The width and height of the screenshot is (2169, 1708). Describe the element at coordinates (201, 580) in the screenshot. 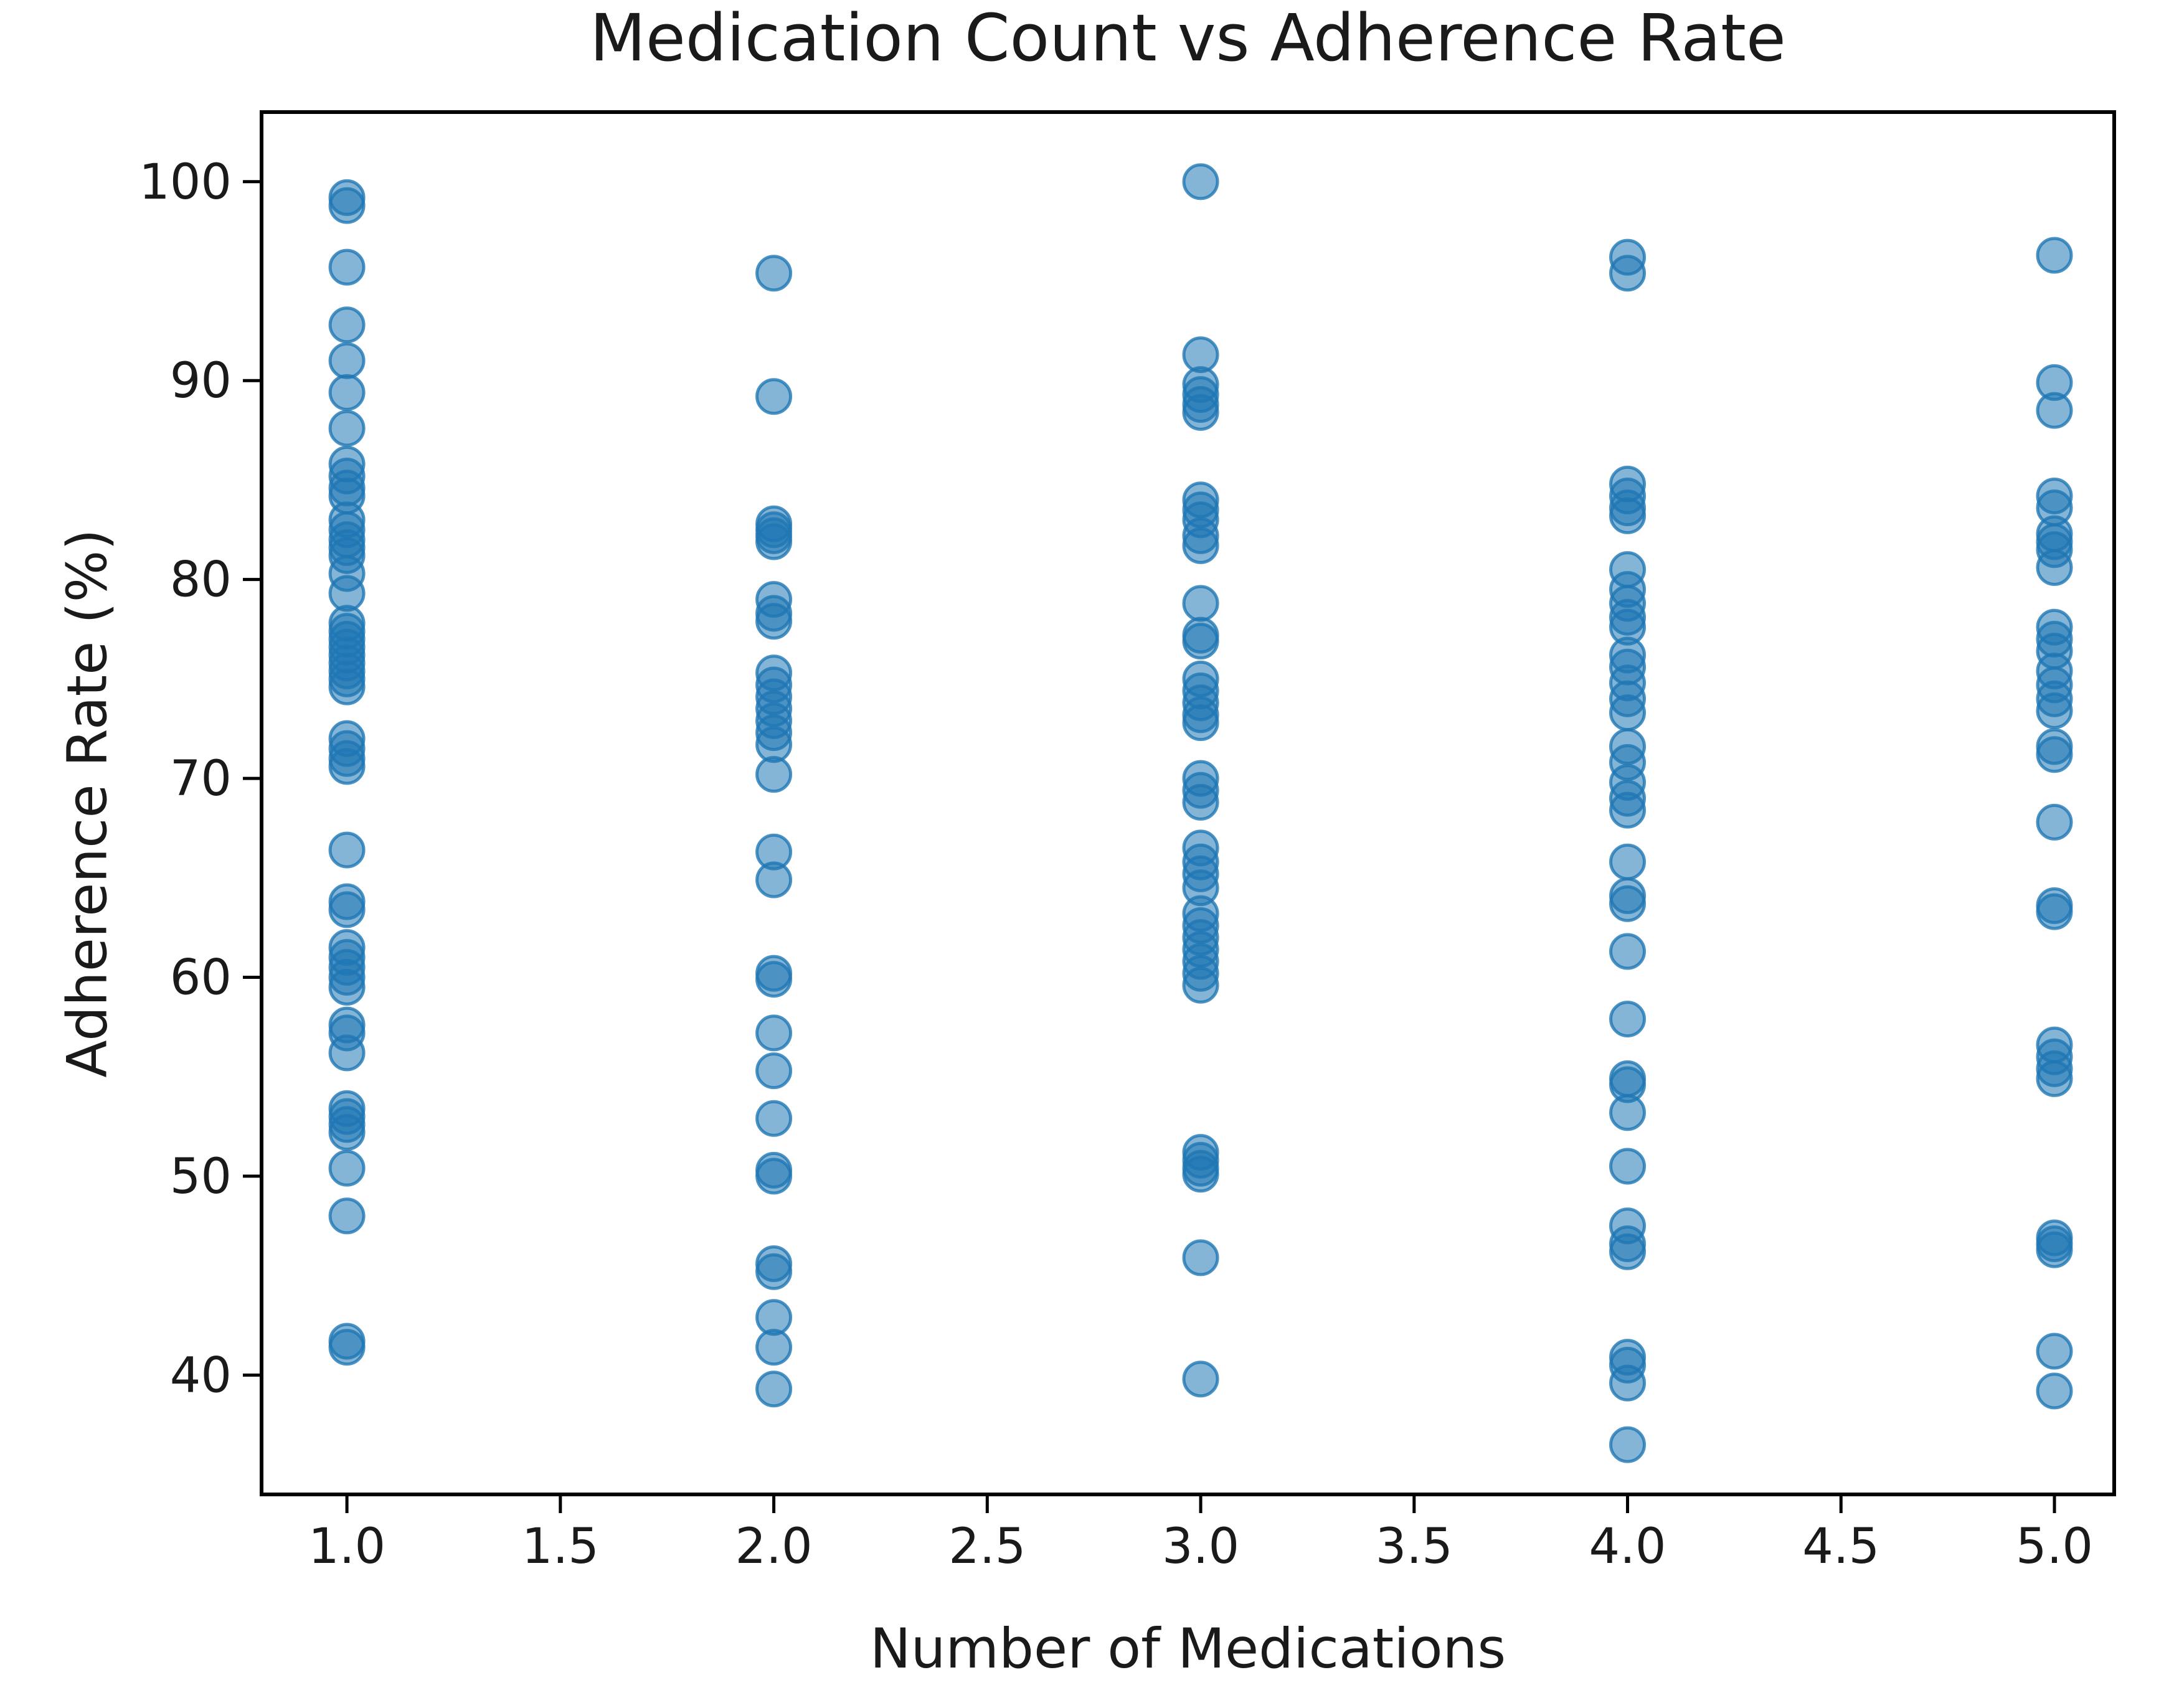

I see `y-tick-label: 80` at that location.